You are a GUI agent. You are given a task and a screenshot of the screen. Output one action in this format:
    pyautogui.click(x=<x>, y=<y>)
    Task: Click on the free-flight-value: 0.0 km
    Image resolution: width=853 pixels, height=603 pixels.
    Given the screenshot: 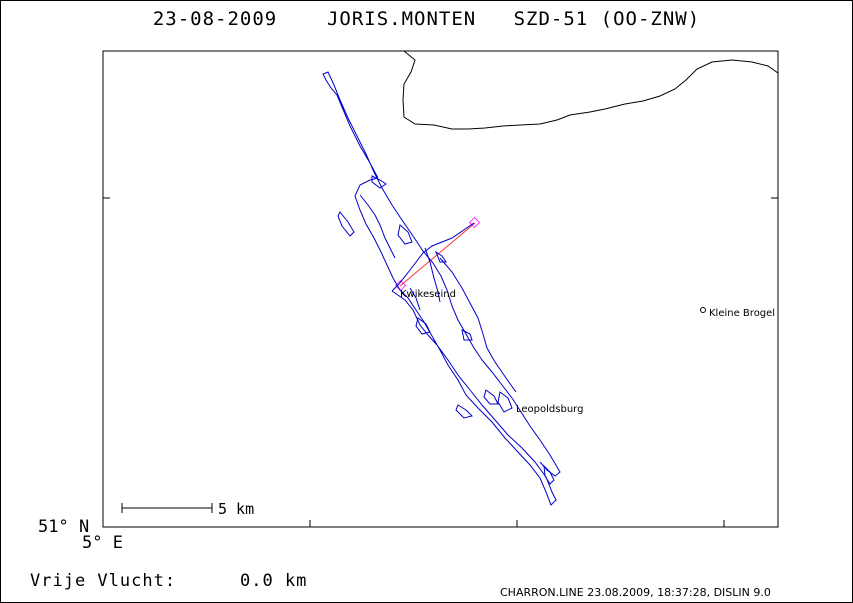 What is the action you would take?
    pyautogui.click(x=274, y=581)
    